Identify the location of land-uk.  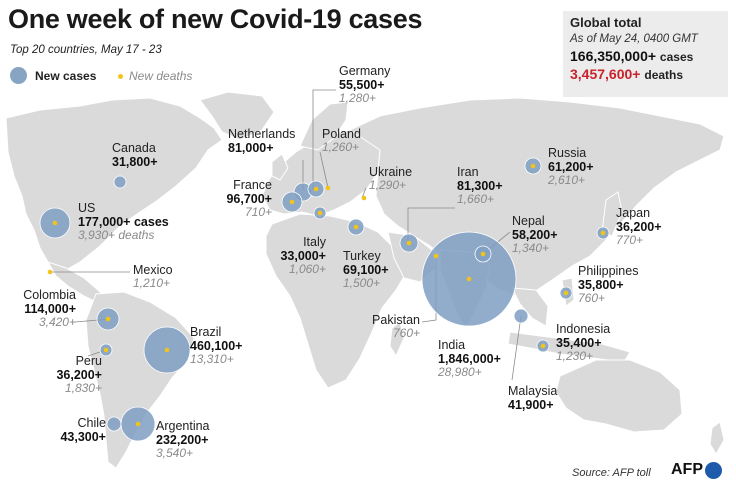
(280, 167).